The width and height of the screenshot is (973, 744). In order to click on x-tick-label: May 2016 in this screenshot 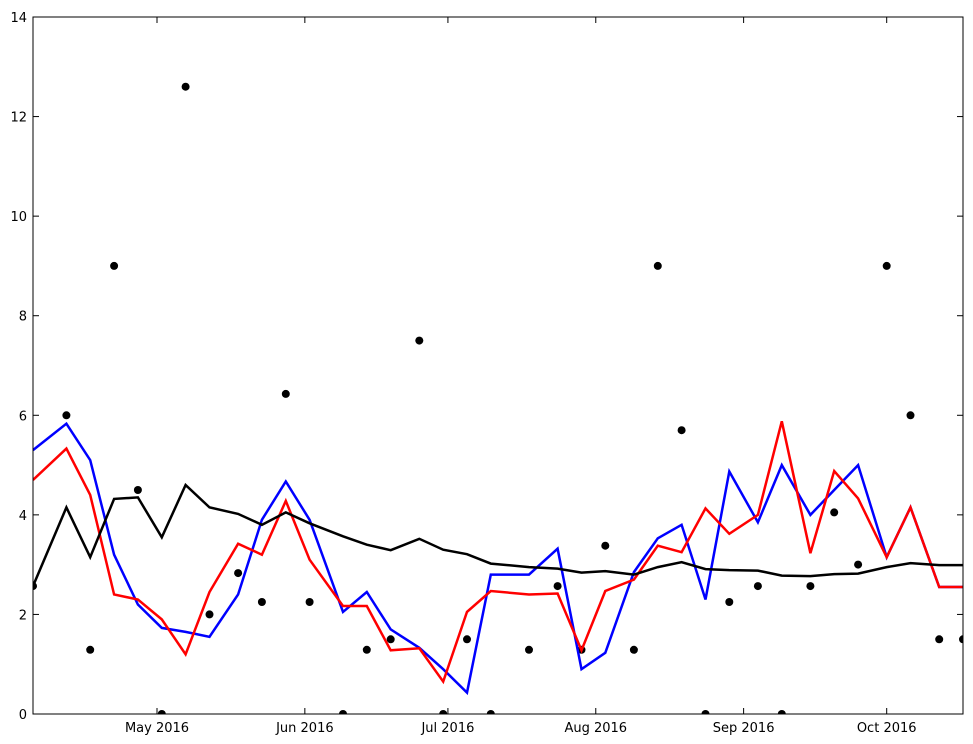, I will do `click(157, 728)`.